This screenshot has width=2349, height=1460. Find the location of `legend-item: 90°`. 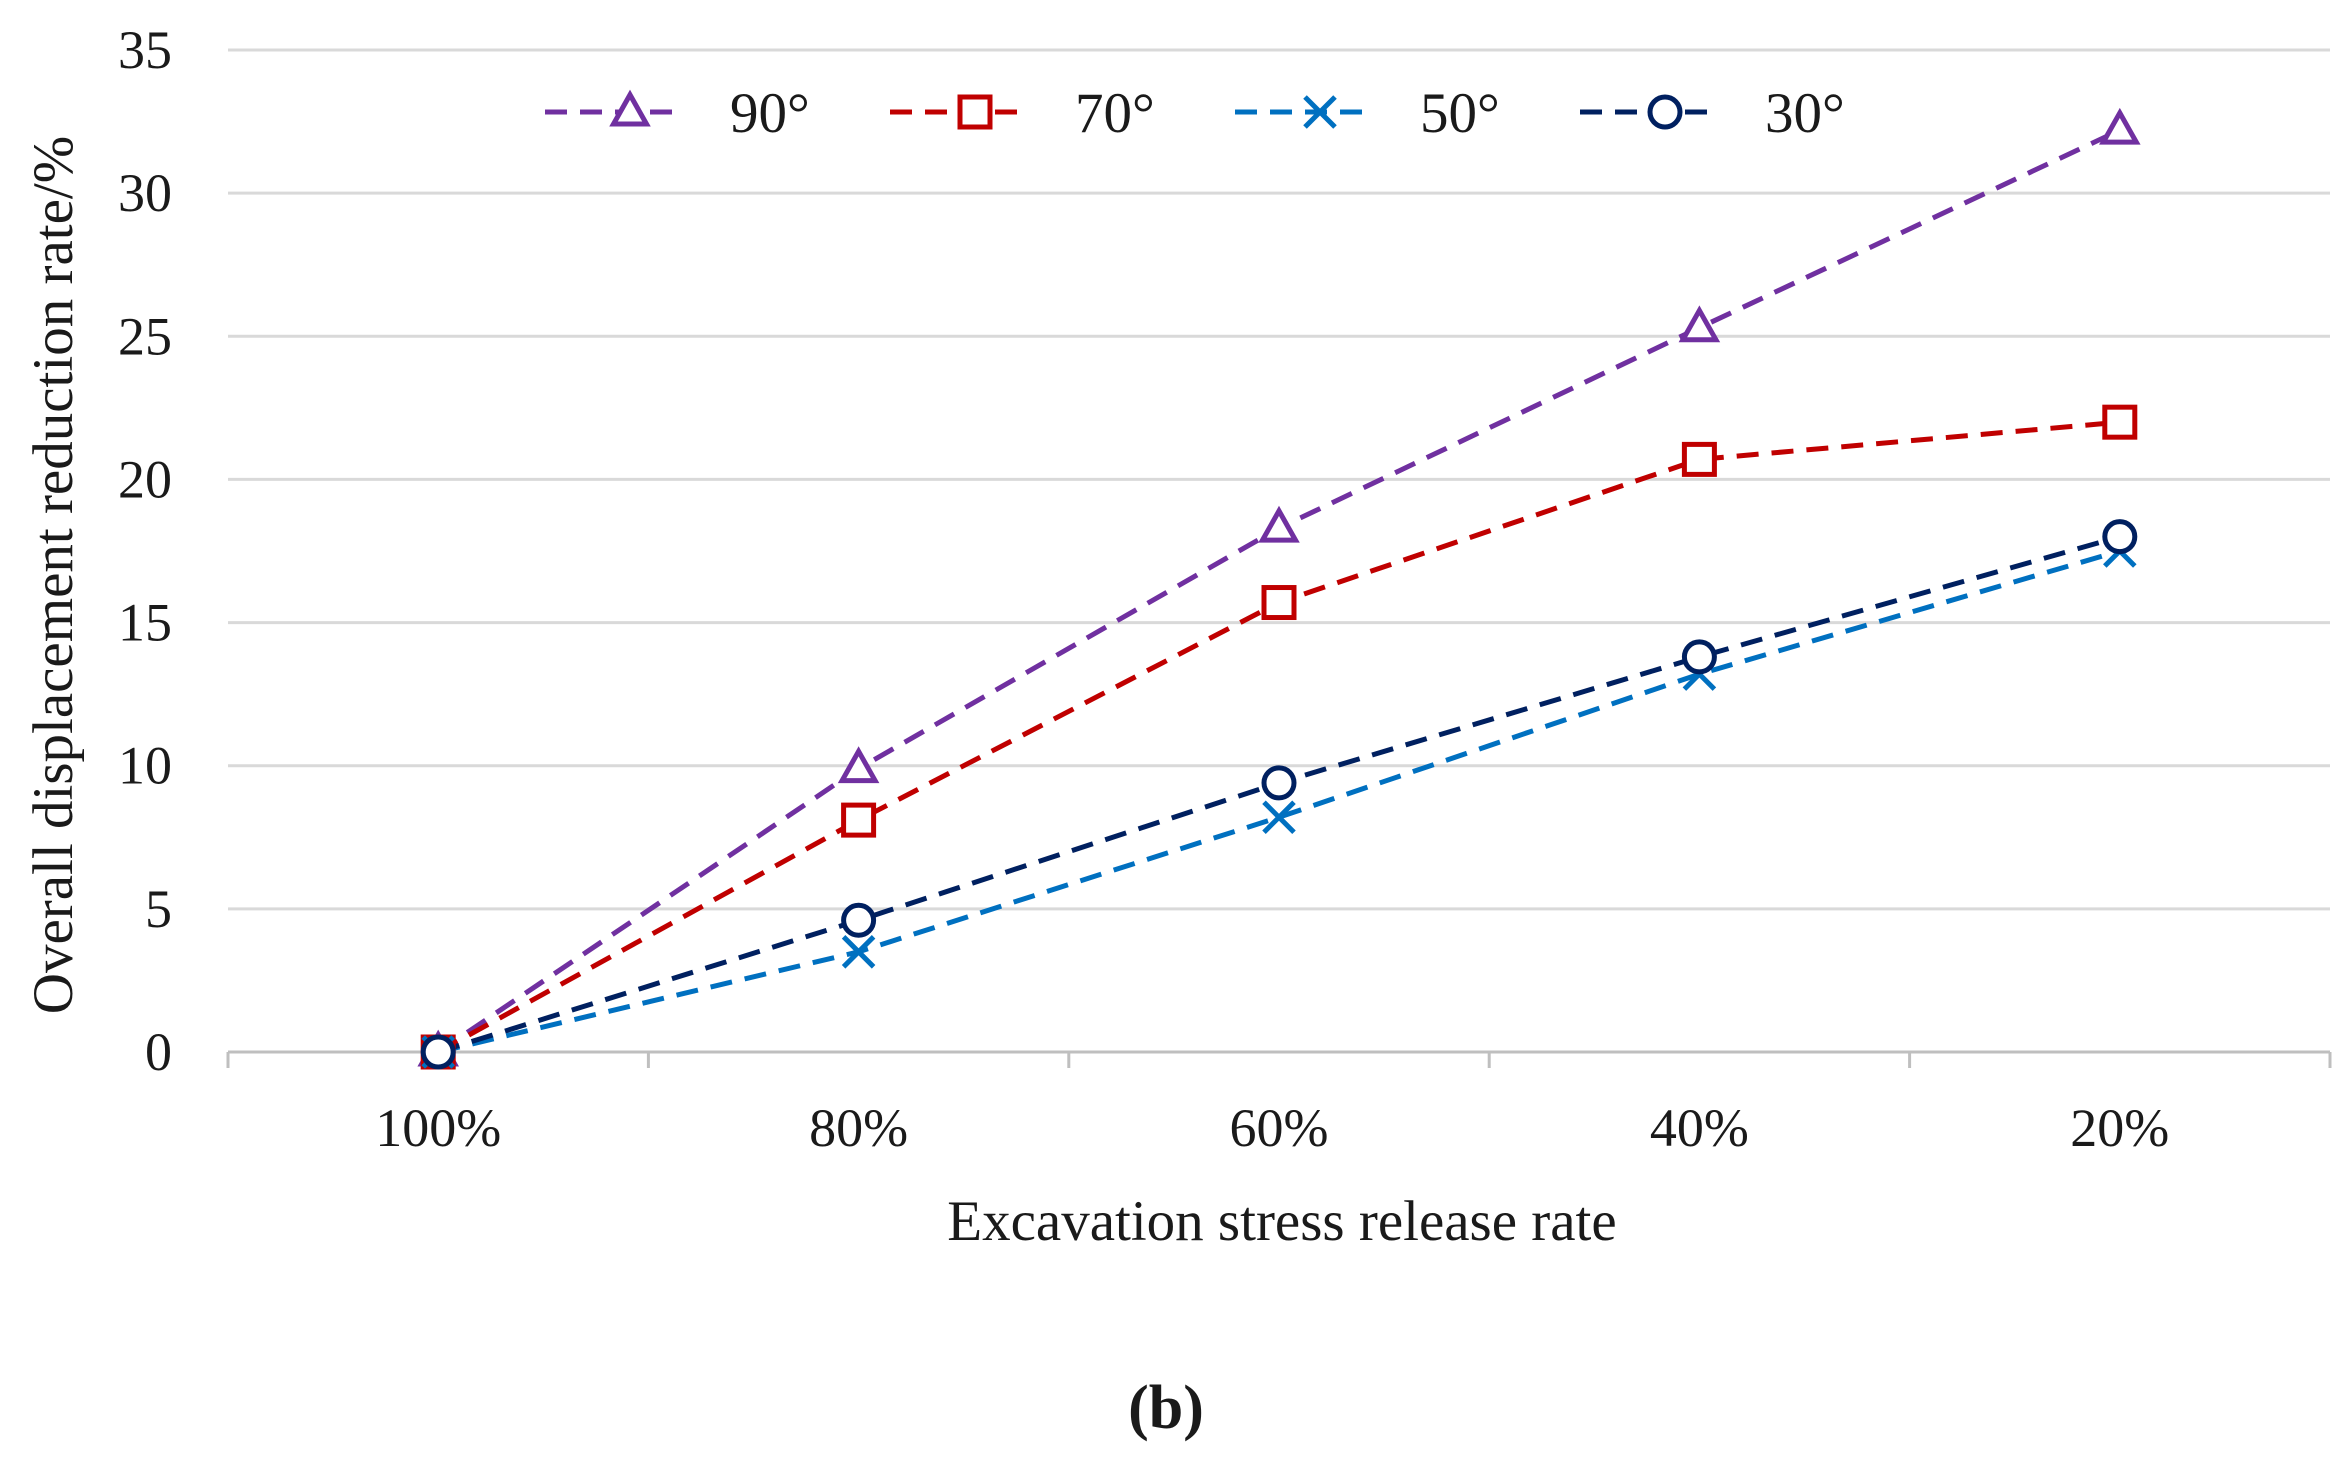

legend-item: 90° is located at coordinates (677, 113).